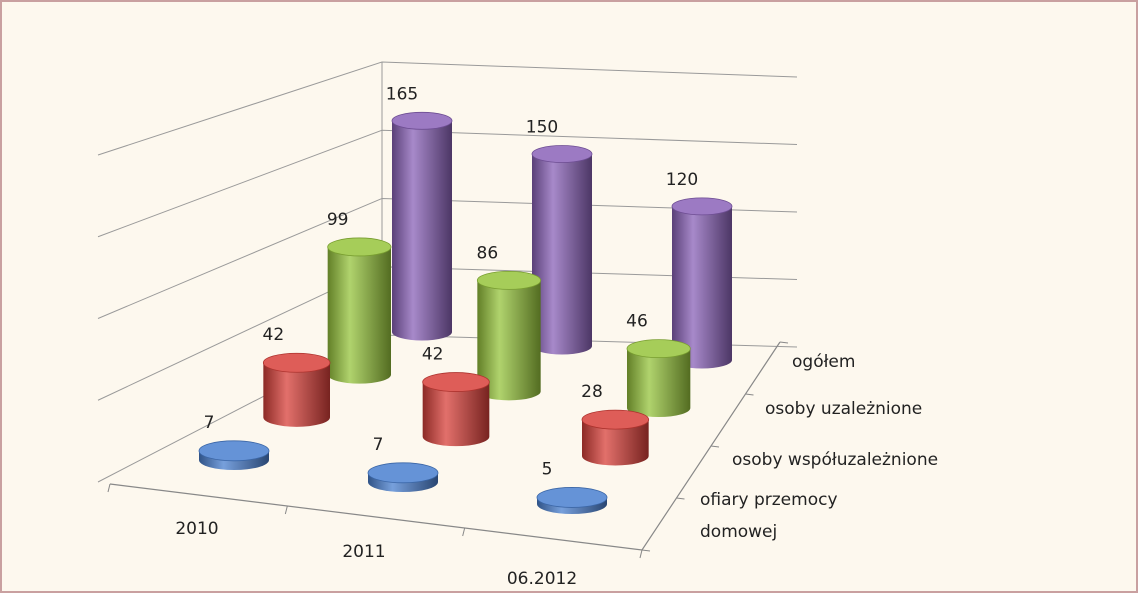 This screenshot has width=1138, height=593. I want to click on x-tick-label: 2011, so click(363, 552).